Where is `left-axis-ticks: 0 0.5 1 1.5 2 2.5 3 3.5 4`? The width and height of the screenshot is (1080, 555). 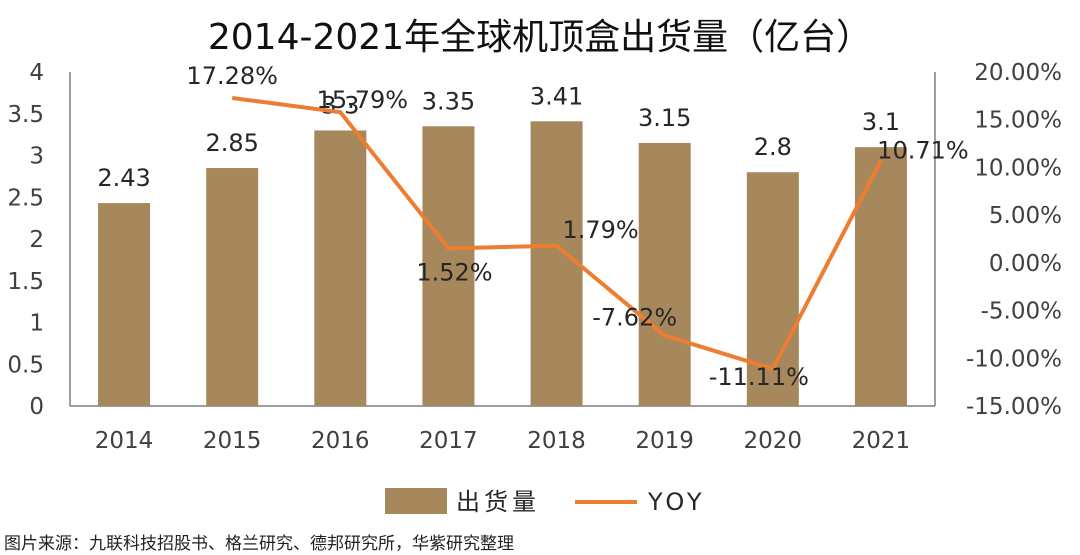
left-axis-ticks: 0 0.5 1 1.5 2 2.5 3 3.5 4 is located at coordinates (25, 240).